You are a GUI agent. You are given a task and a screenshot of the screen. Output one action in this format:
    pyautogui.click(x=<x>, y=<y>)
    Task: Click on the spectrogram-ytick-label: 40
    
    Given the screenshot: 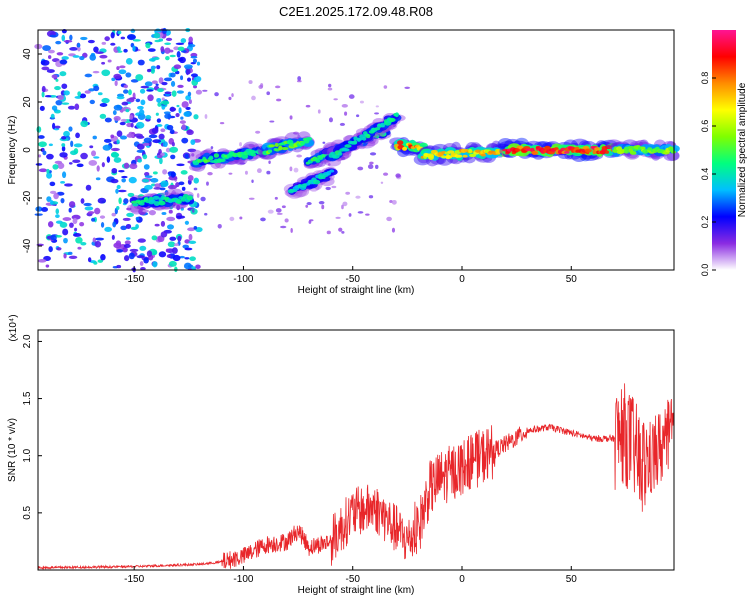 What is the action you would take?
    pyautogui.click(x=27, y=54)
    